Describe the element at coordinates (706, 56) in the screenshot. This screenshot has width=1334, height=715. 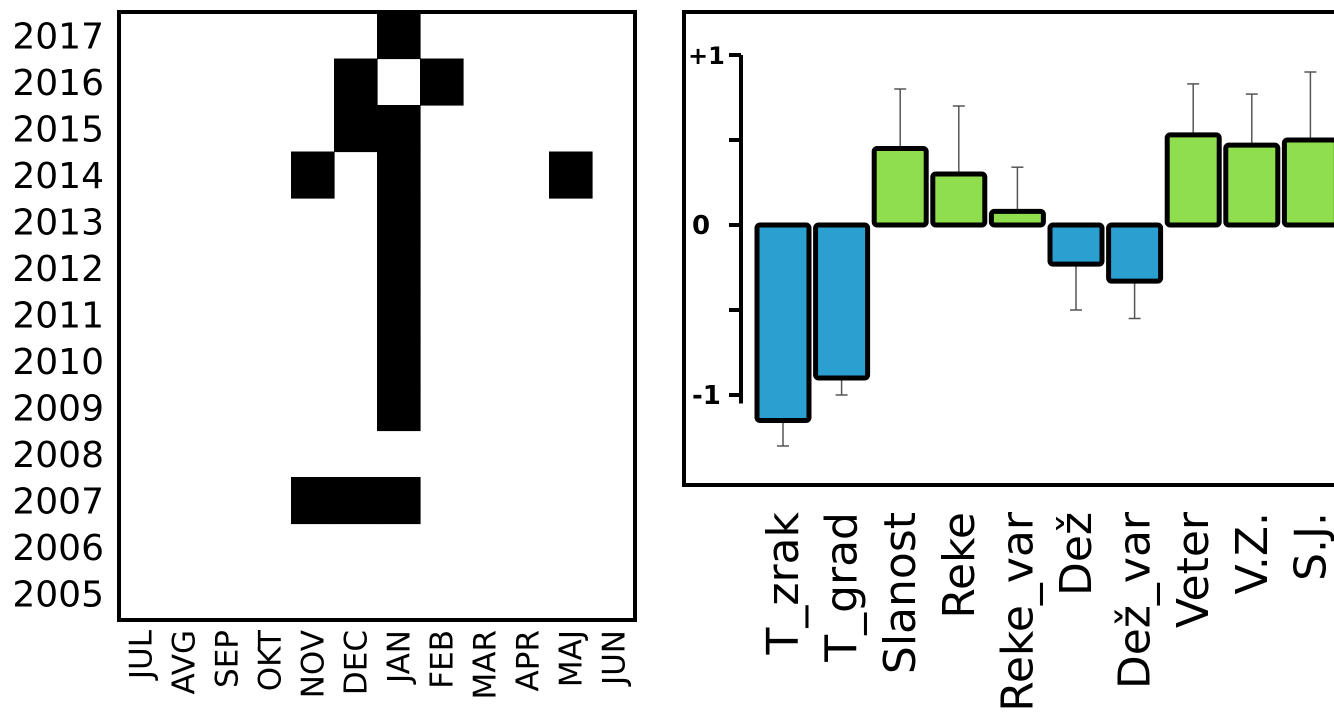
I see `y-tick-label: +1` at that location.